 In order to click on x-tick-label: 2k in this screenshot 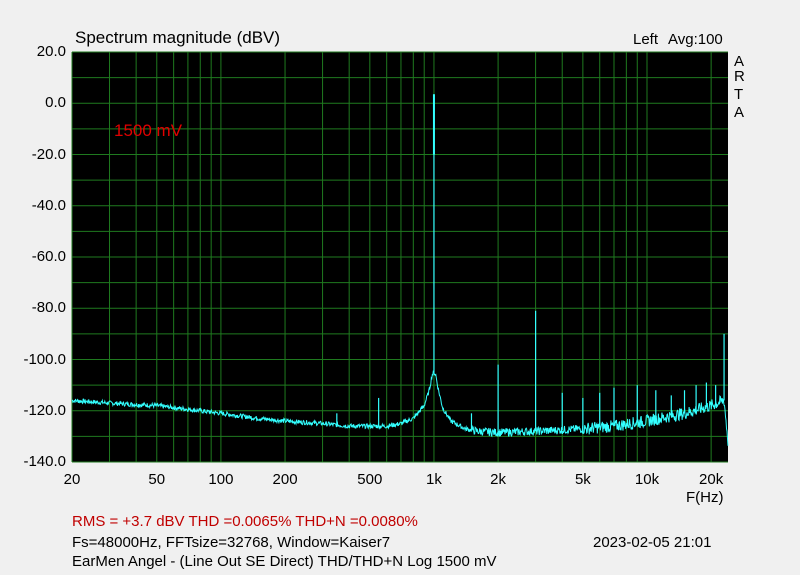, I will do `click(498, 479)`.